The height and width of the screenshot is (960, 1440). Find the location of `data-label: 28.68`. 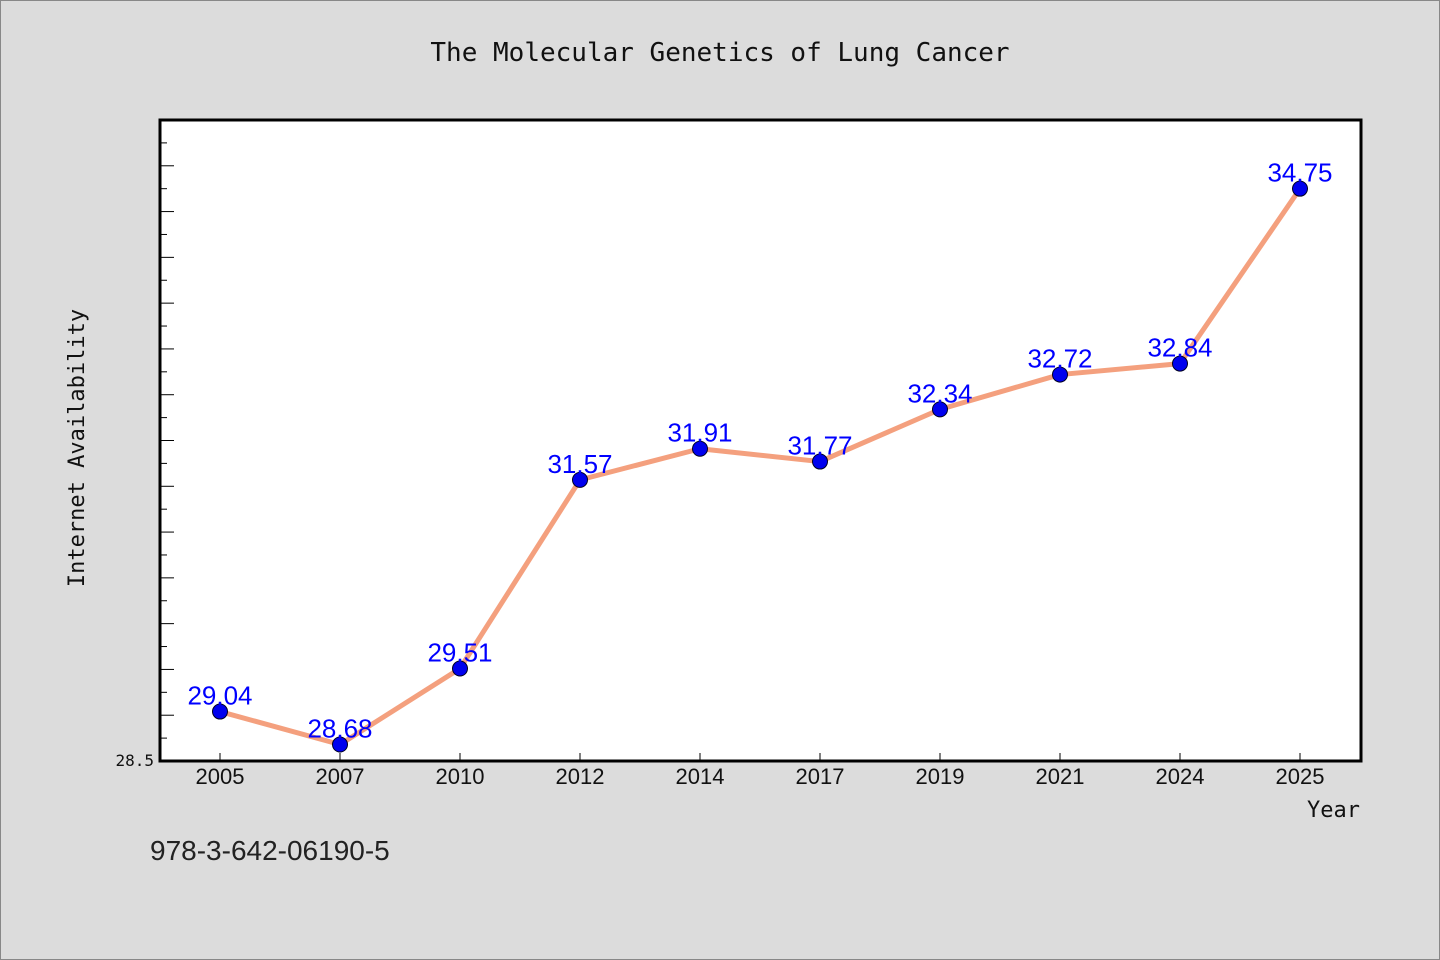

data-label: 28.68 is located at coordinates (339, 729).